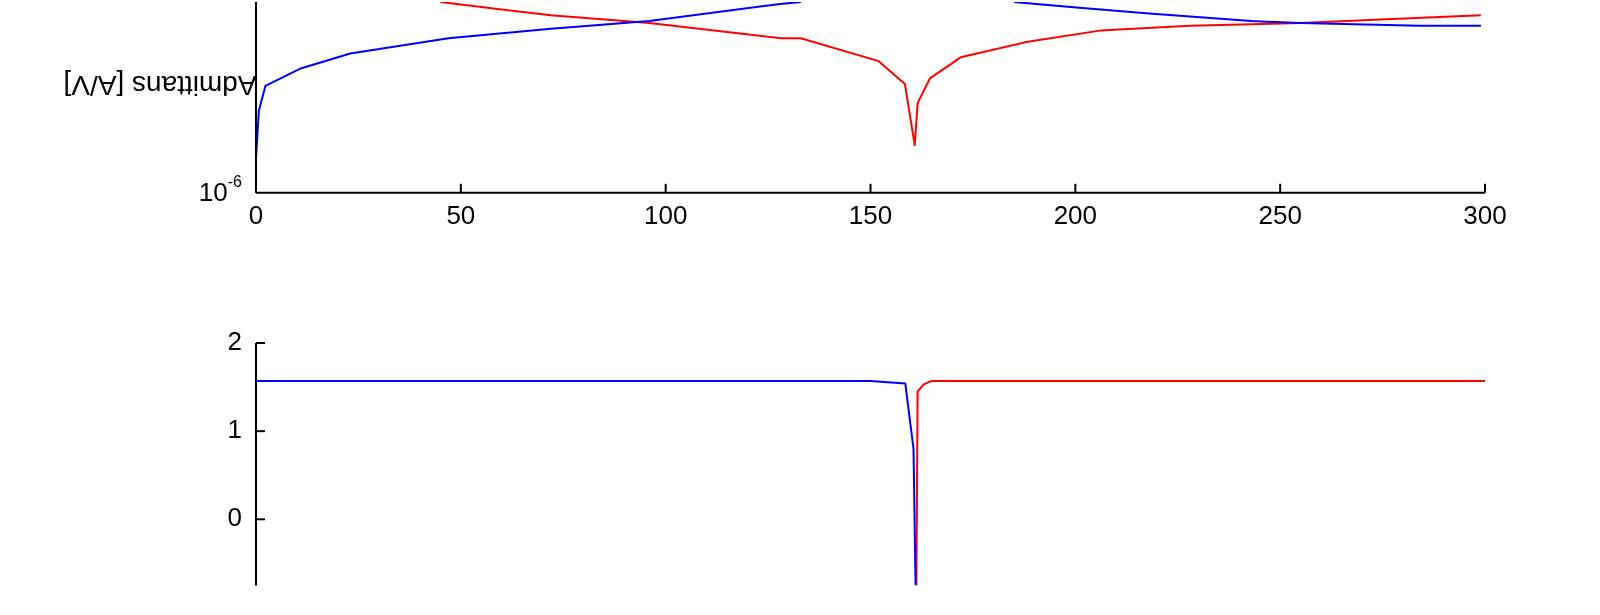  What do you see at coordinates (665, 214) in the screenshot?
I see `x-tick-label: 100` at bounding box center [665, 214].